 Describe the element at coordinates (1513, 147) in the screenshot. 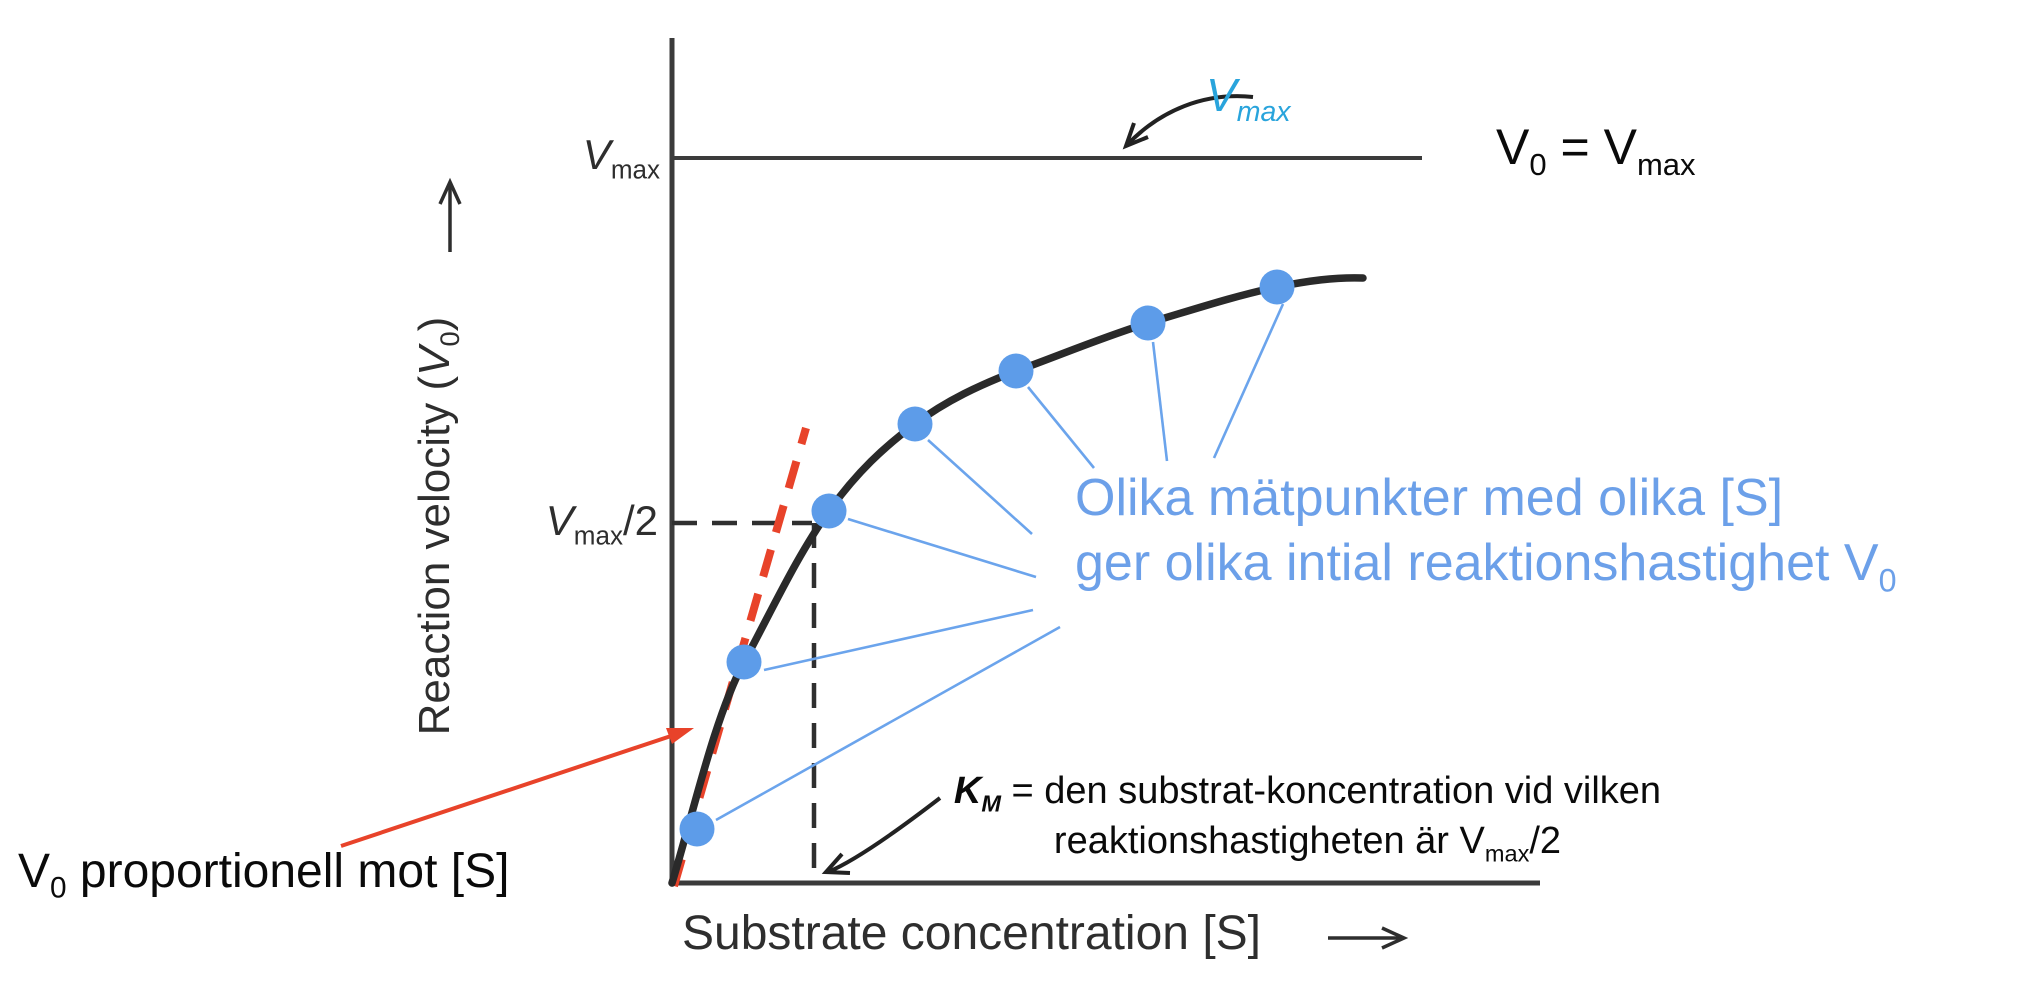

I see `v0-var: V` at that location.